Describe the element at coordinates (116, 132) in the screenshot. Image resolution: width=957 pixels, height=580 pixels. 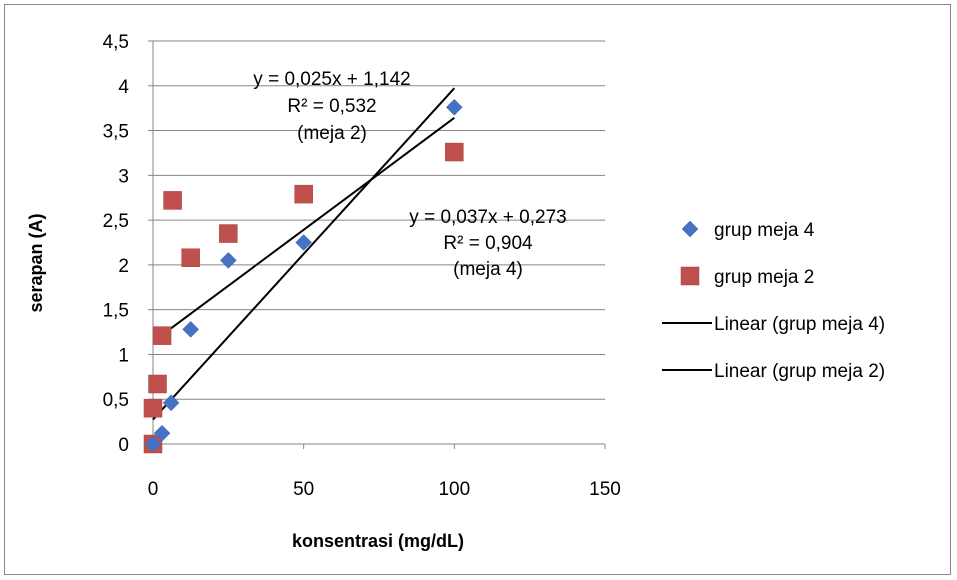
I see `y-tick-label: 3,5` at that location.